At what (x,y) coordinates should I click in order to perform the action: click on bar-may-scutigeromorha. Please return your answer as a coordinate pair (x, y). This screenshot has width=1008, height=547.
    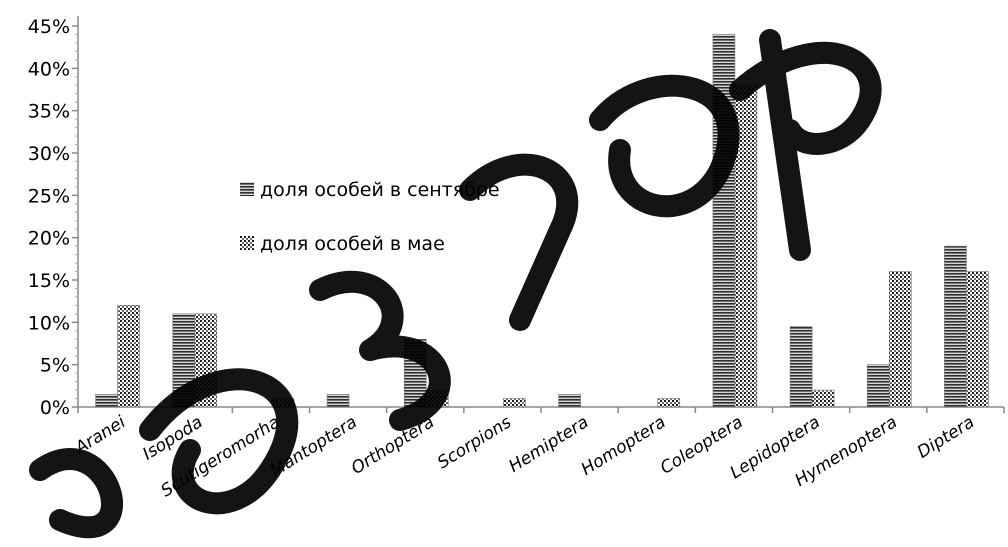
    Looking at the image, I should click on (283, 403).